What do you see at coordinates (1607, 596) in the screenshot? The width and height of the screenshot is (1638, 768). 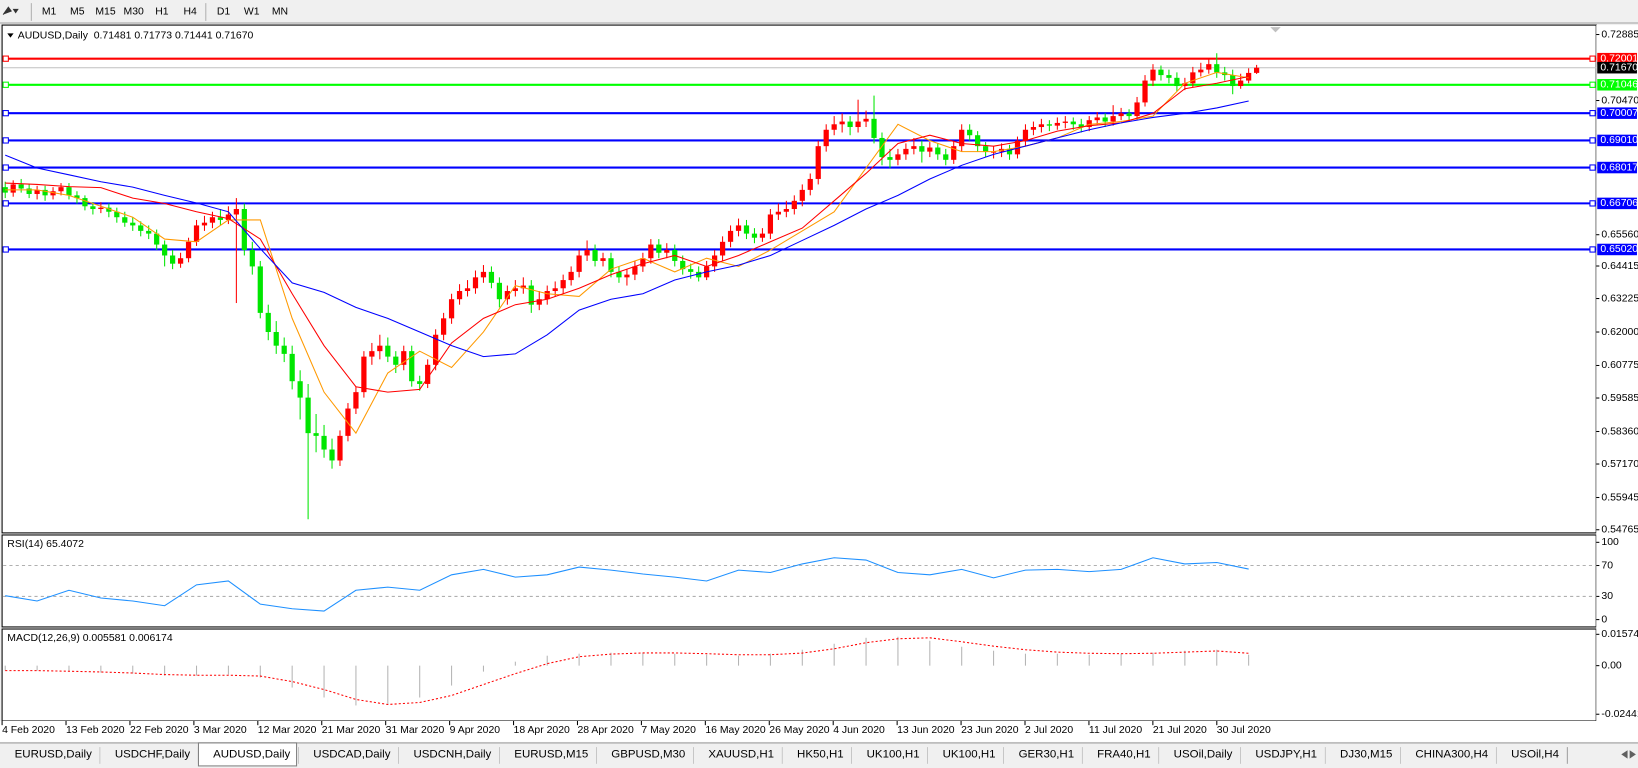 I see `y-tick-label: 30` at bounding box center [1607, 596].